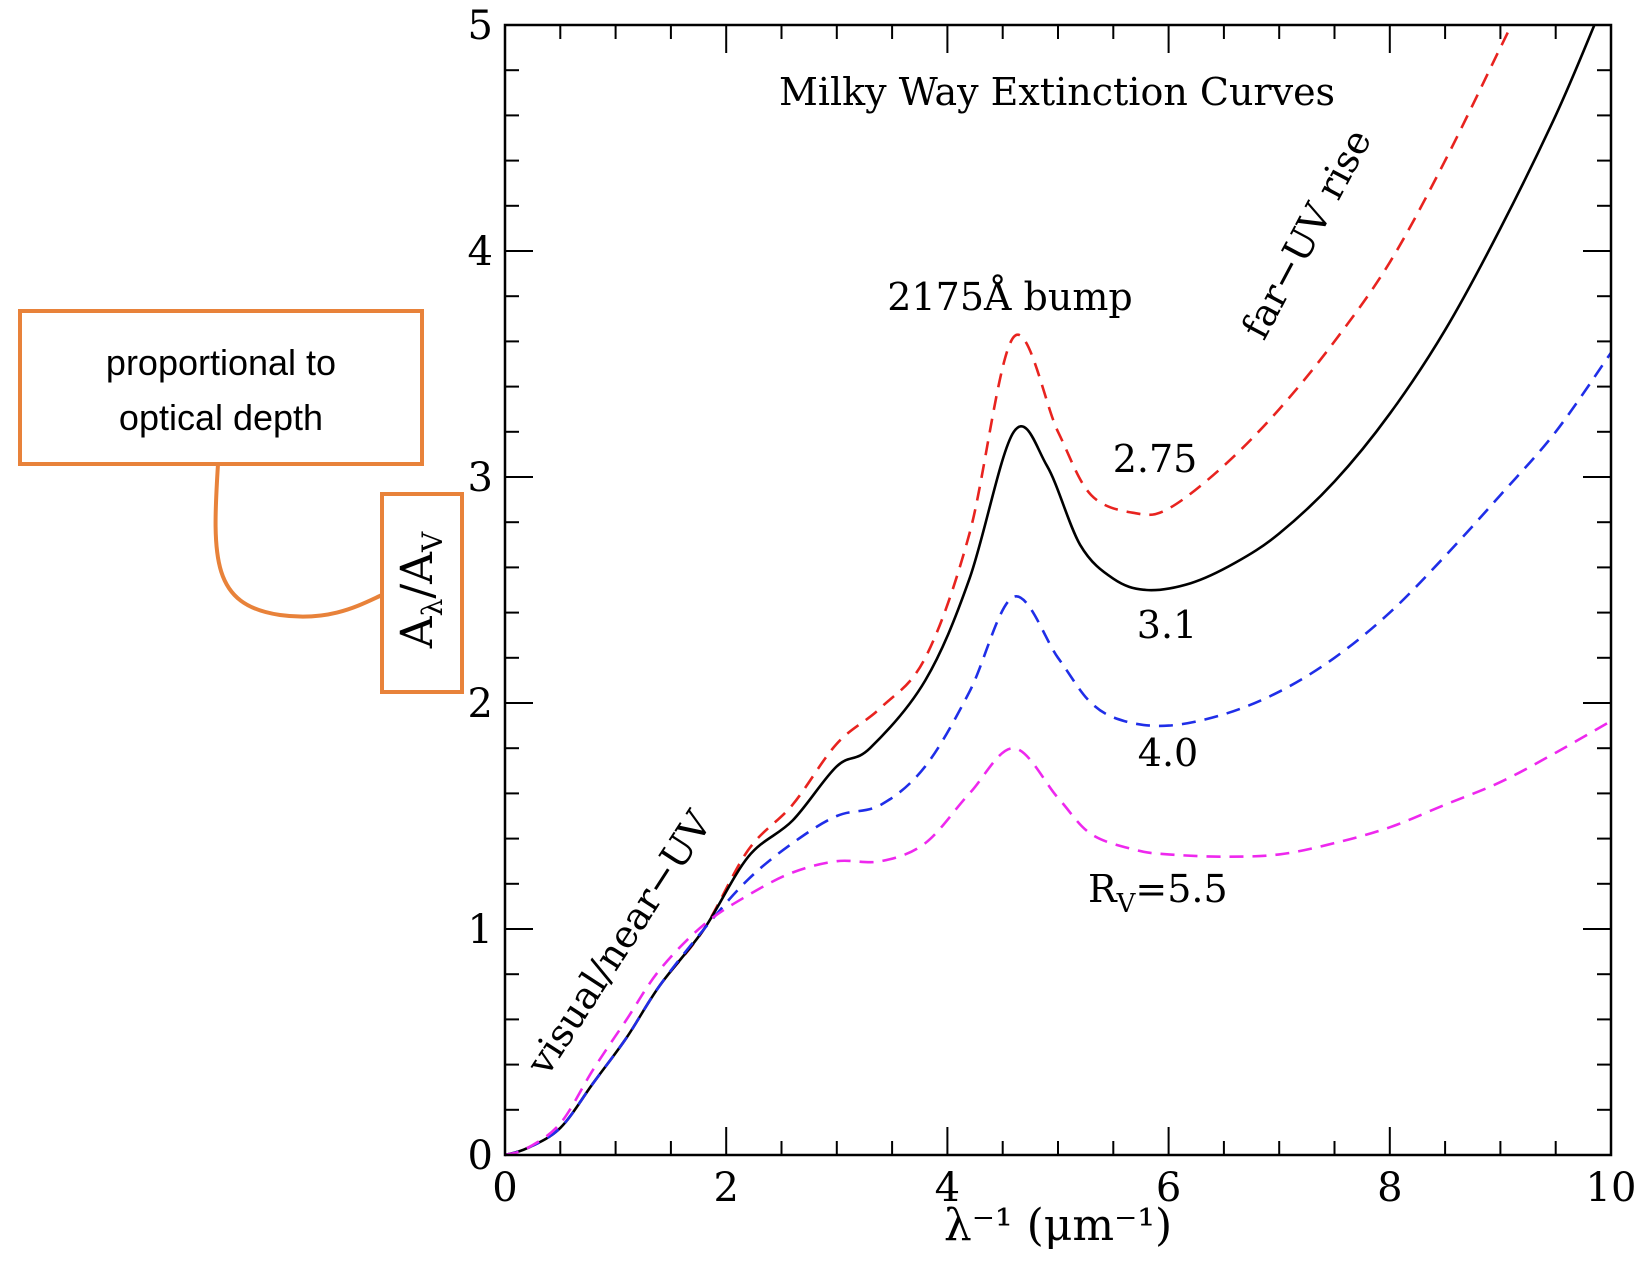  I want to click on y-tick-label: 2, so click(480, 704).